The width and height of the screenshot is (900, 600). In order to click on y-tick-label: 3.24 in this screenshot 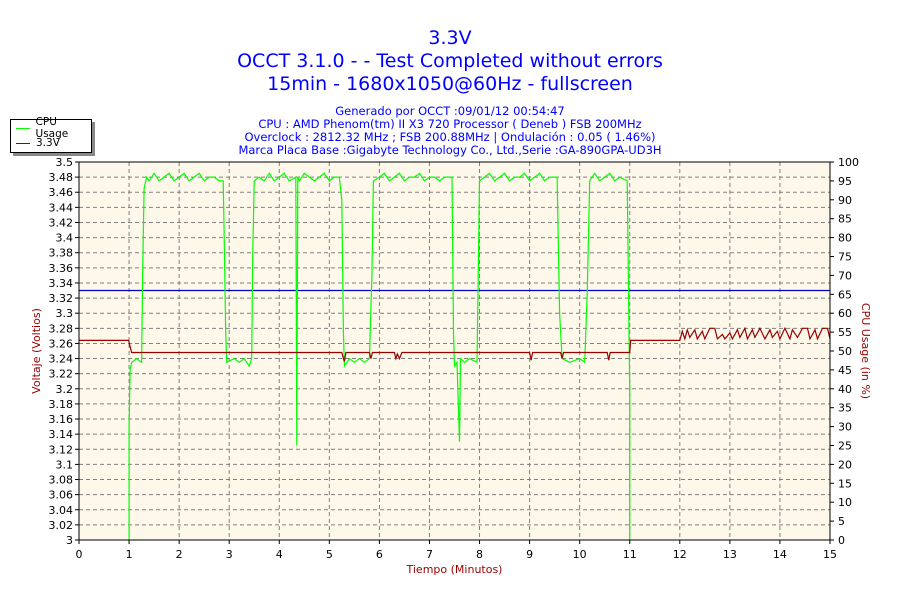, I will do `click(61, 359)`.